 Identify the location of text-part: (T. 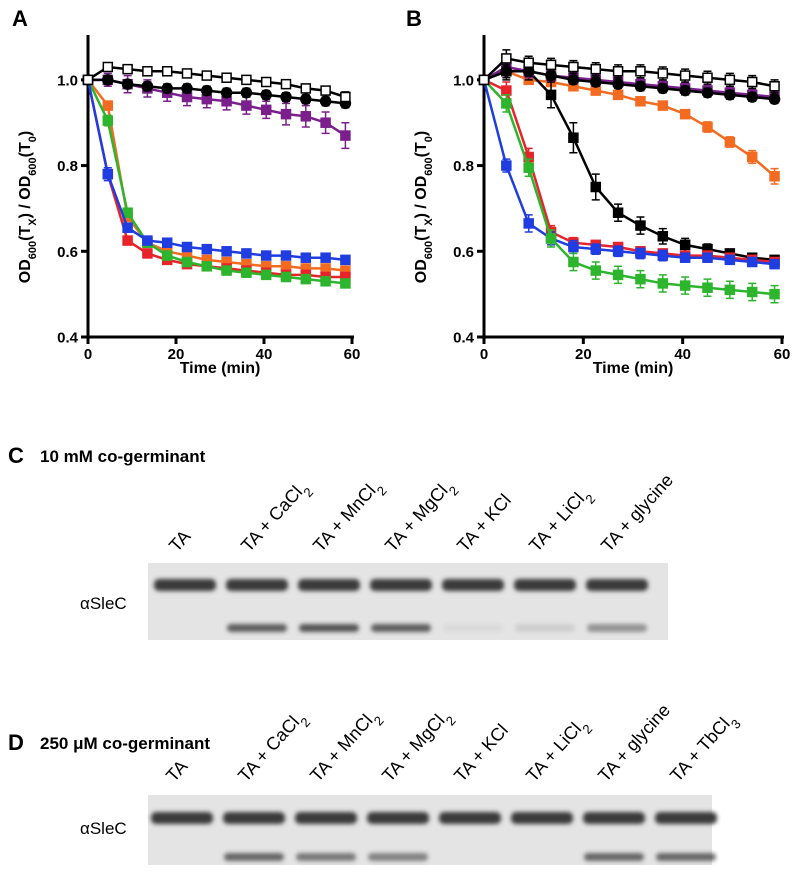
(25, 233).